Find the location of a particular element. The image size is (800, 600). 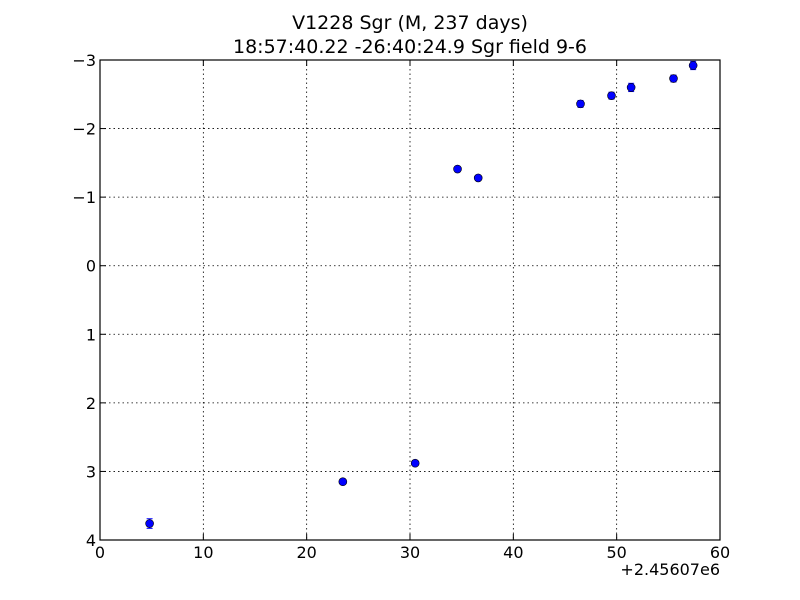

x-tick-label: 10 is located at coordinates (203, 552).